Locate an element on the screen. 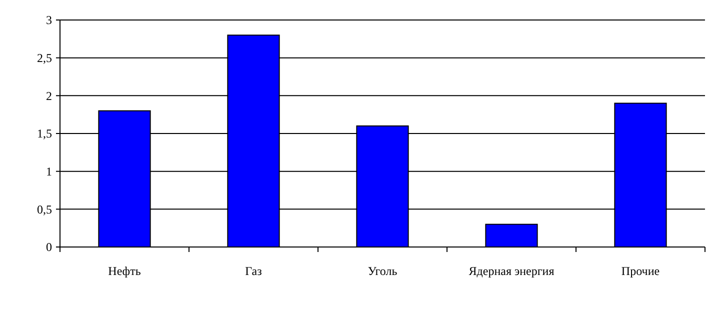  x-tick-label: Нефть is located at coordinates (125, 271).